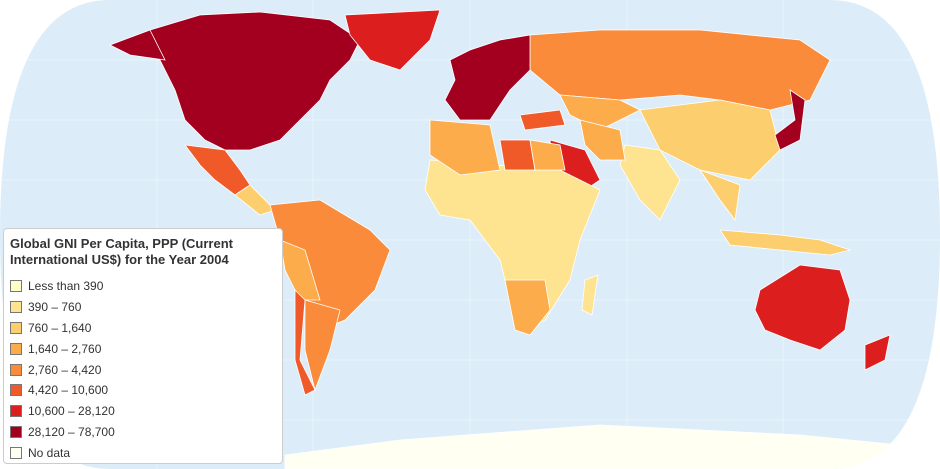 This screenshot has width=940, height=469. What do you see at coordinates (49, 452) in the screenshot?
I see `legend-label: No data` at bounding box center [49, 452].